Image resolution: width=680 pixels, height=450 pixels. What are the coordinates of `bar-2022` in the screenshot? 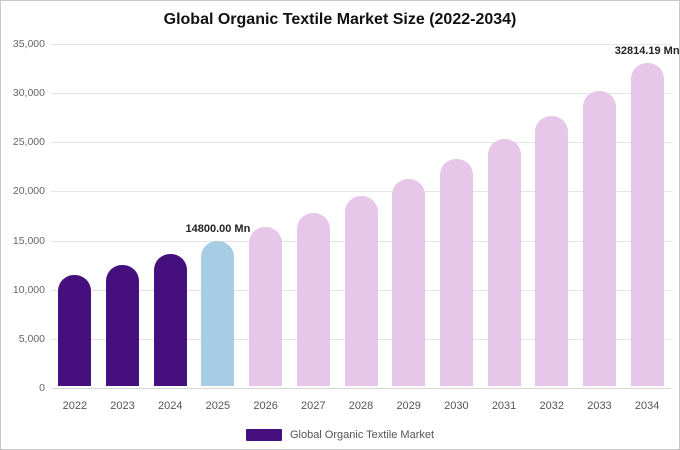 It's located at (75, 330).